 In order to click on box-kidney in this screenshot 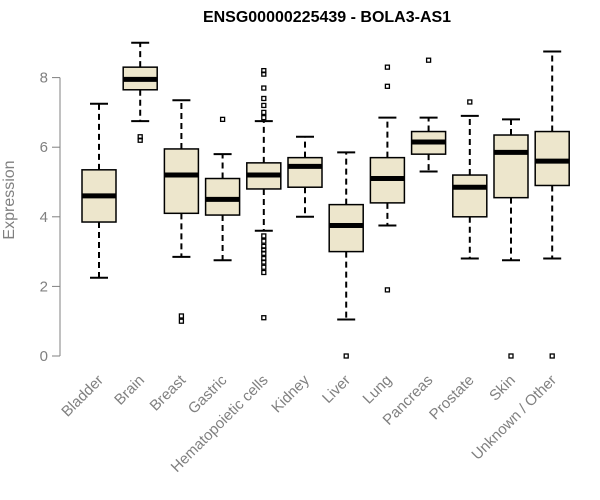, I will do `click(305, 176)`.